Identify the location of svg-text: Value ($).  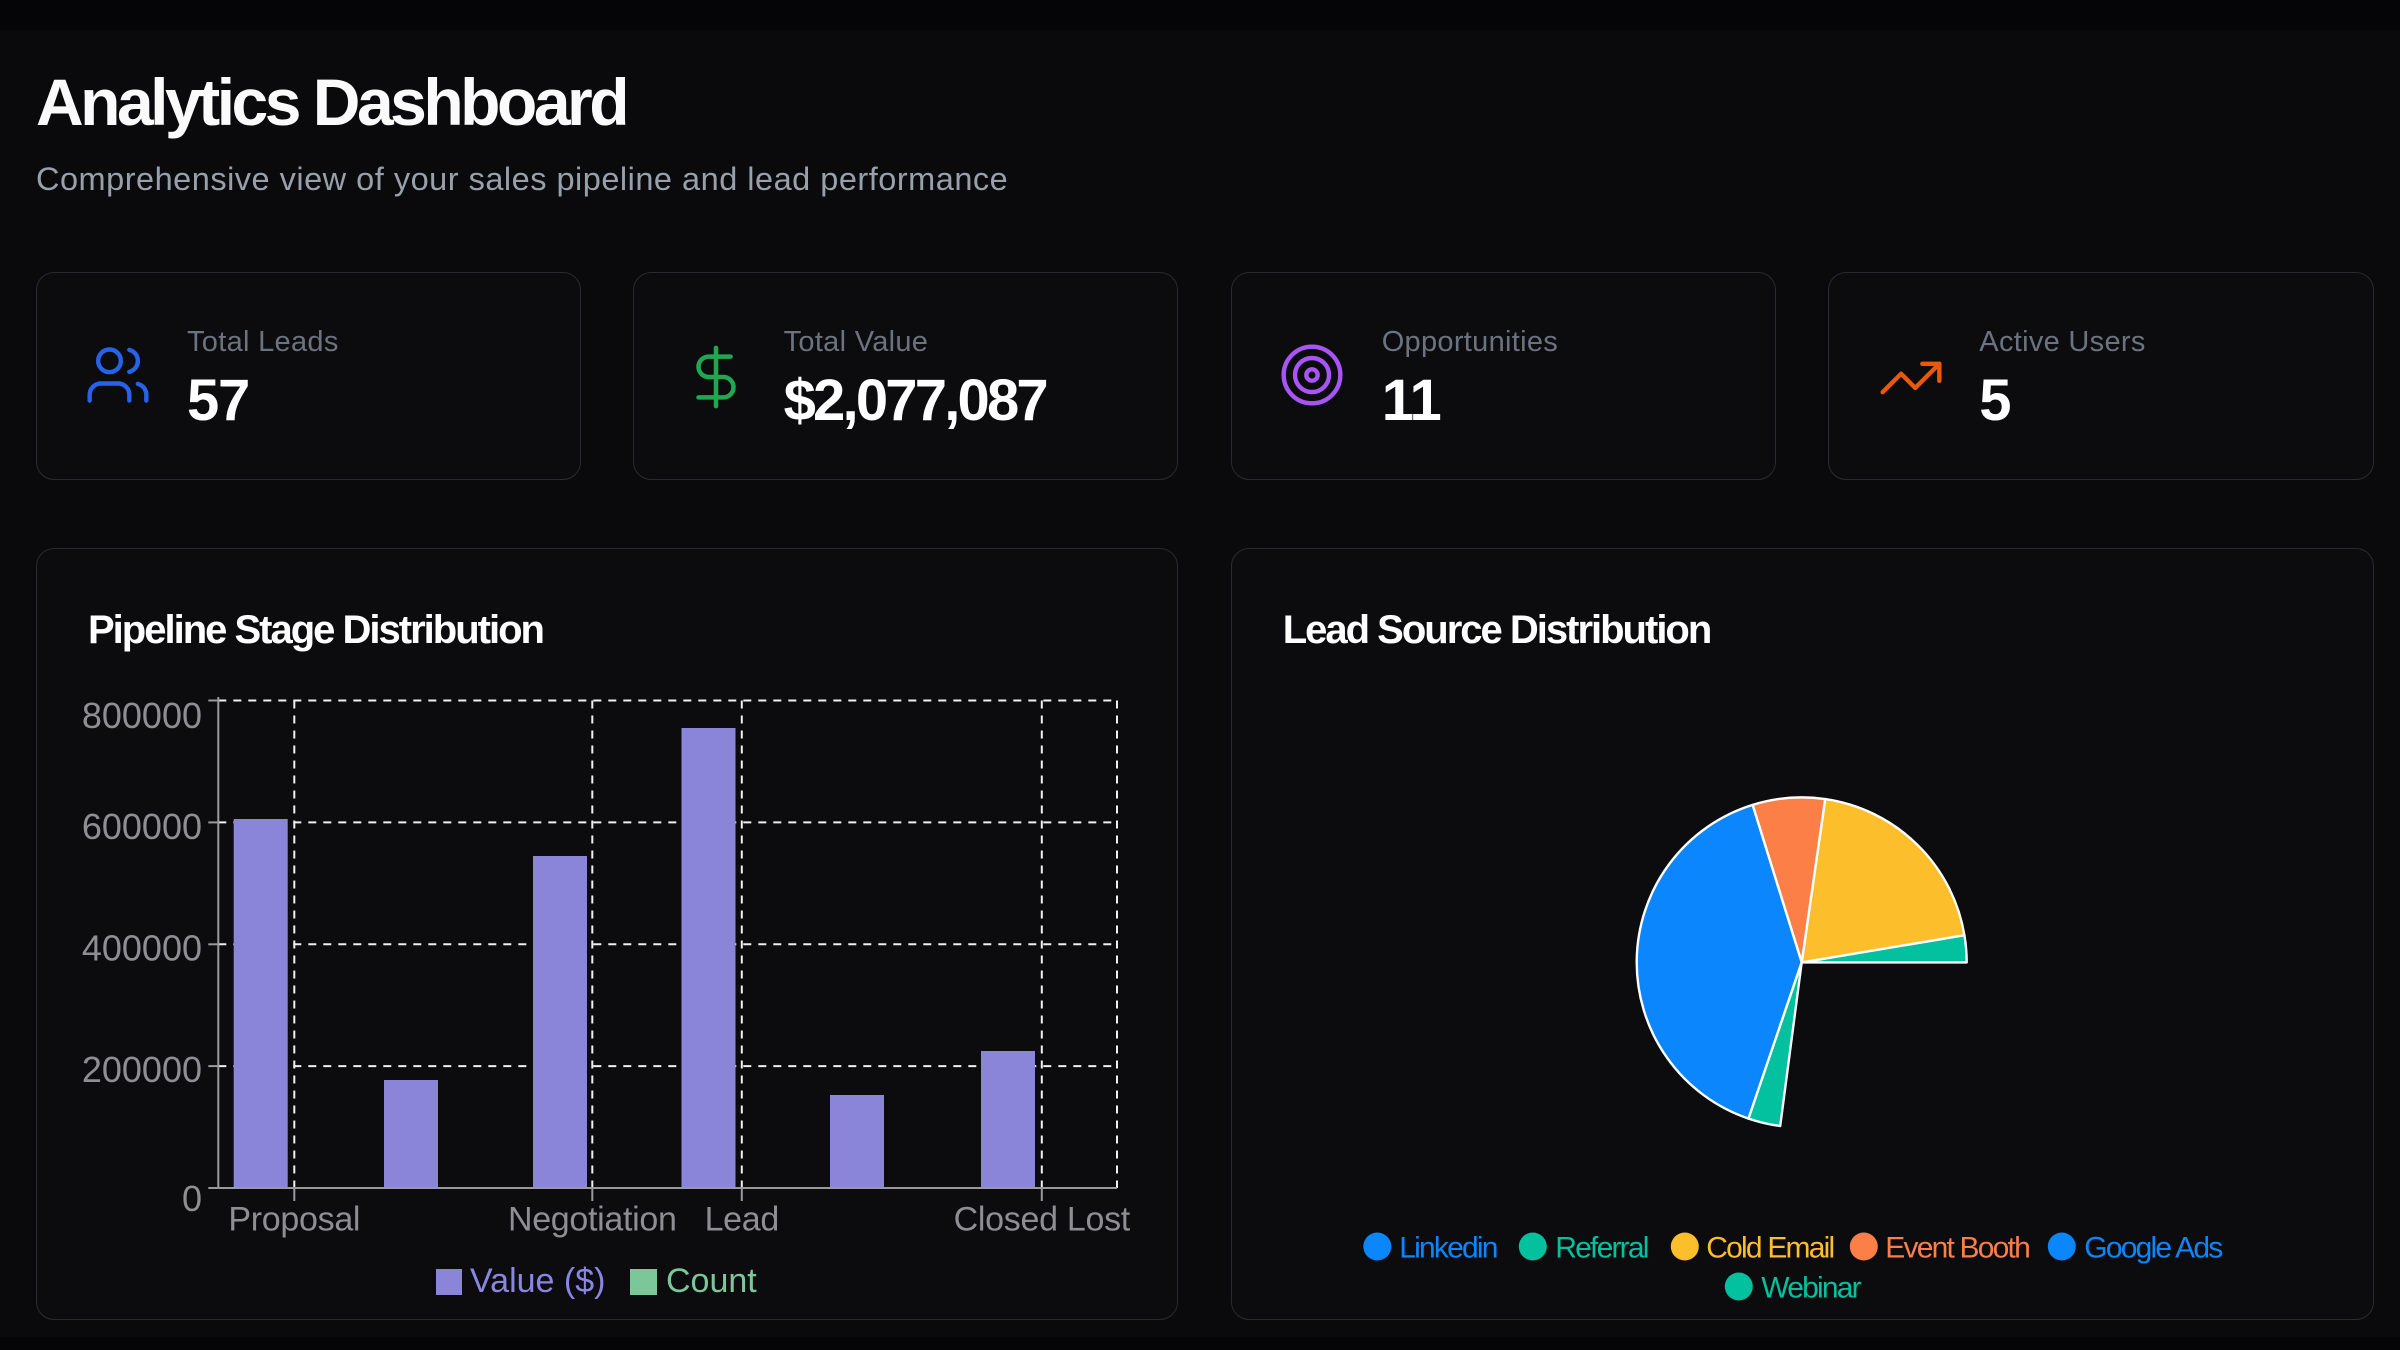
(537, 1281).